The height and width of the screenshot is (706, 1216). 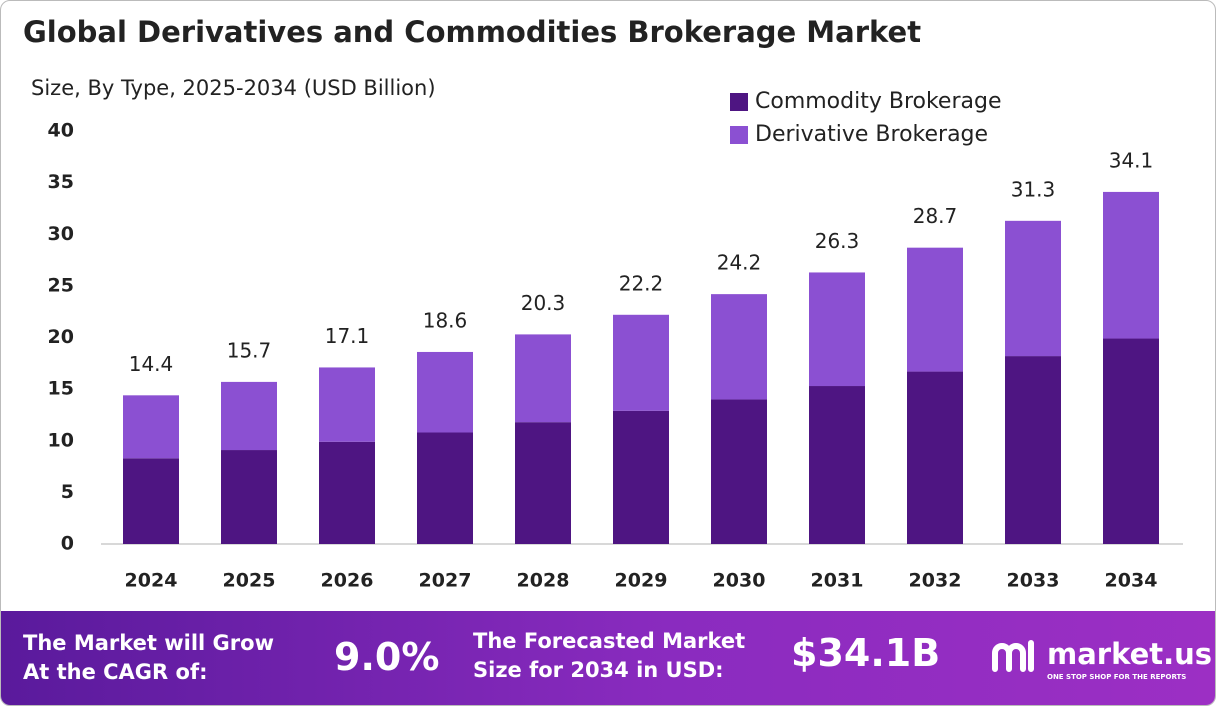 What do you see at coordinates (61, 285) in the screenshot?
I see `y-tick-label: 25` at bounding box center [61, 285].